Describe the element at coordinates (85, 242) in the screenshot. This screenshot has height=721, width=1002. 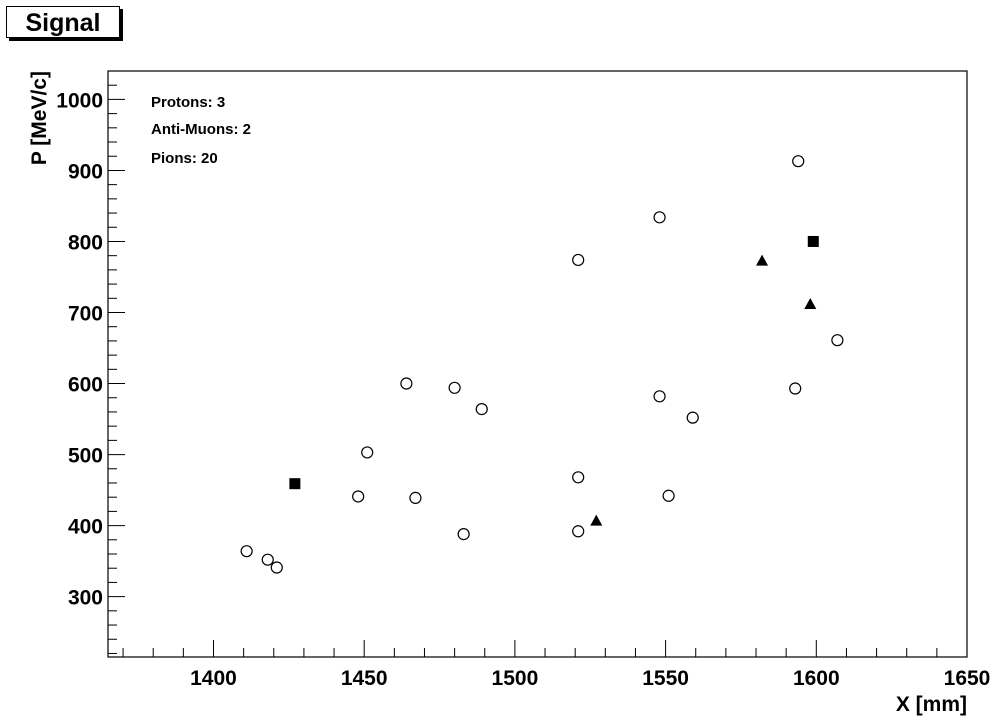
I see `y-tick-label: 800` at that location.